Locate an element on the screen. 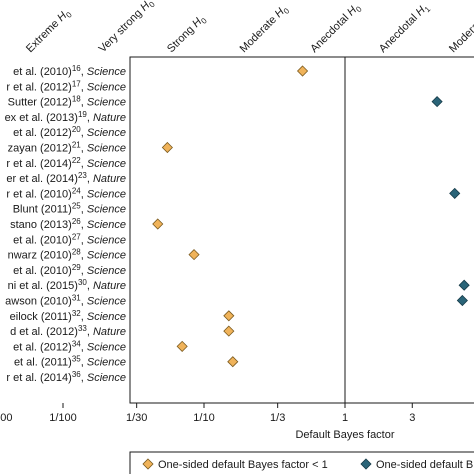 This screenshot has height=474, width=474. study-label: nwarz (2010)28, Science is located at coordinates (67, 255).